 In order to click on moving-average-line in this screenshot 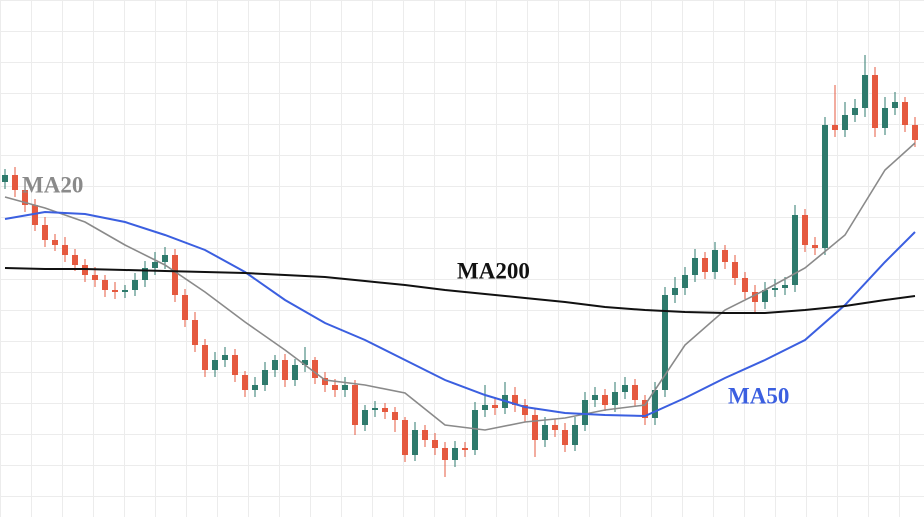, I will do `click(460, 290)`.